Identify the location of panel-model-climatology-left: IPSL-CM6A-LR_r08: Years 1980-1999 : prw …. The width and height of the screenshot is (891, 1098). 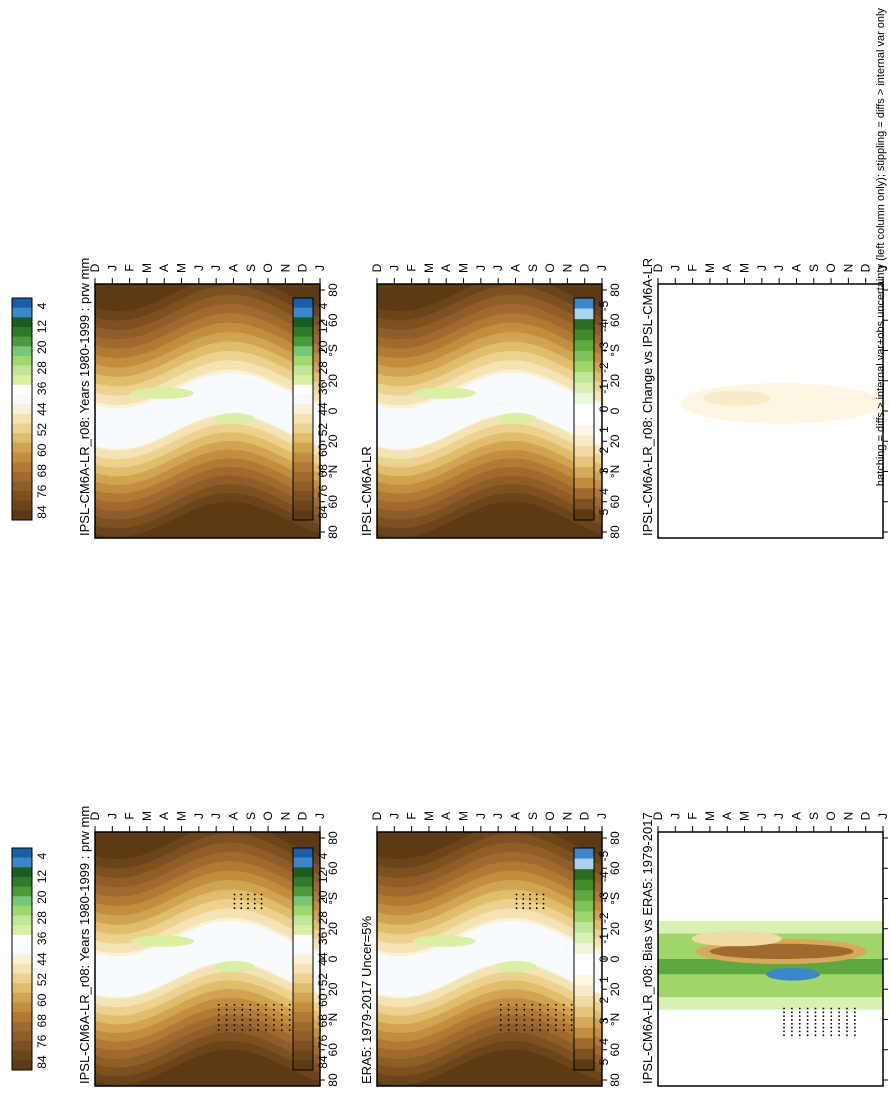
(208, 946).